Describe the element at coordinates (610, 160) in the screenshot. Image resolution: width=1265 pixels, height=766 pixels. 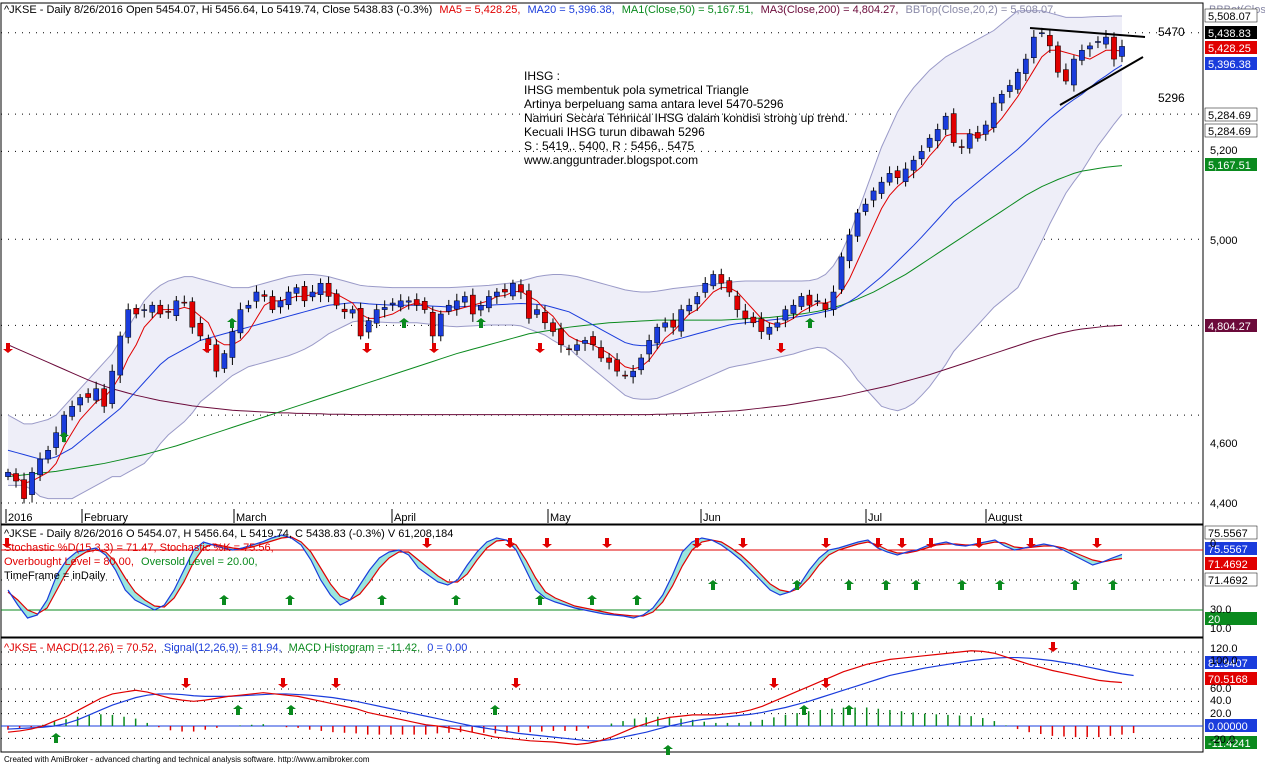
I see `annotation-line: www.angguntrader.blogspot.com` at that location.